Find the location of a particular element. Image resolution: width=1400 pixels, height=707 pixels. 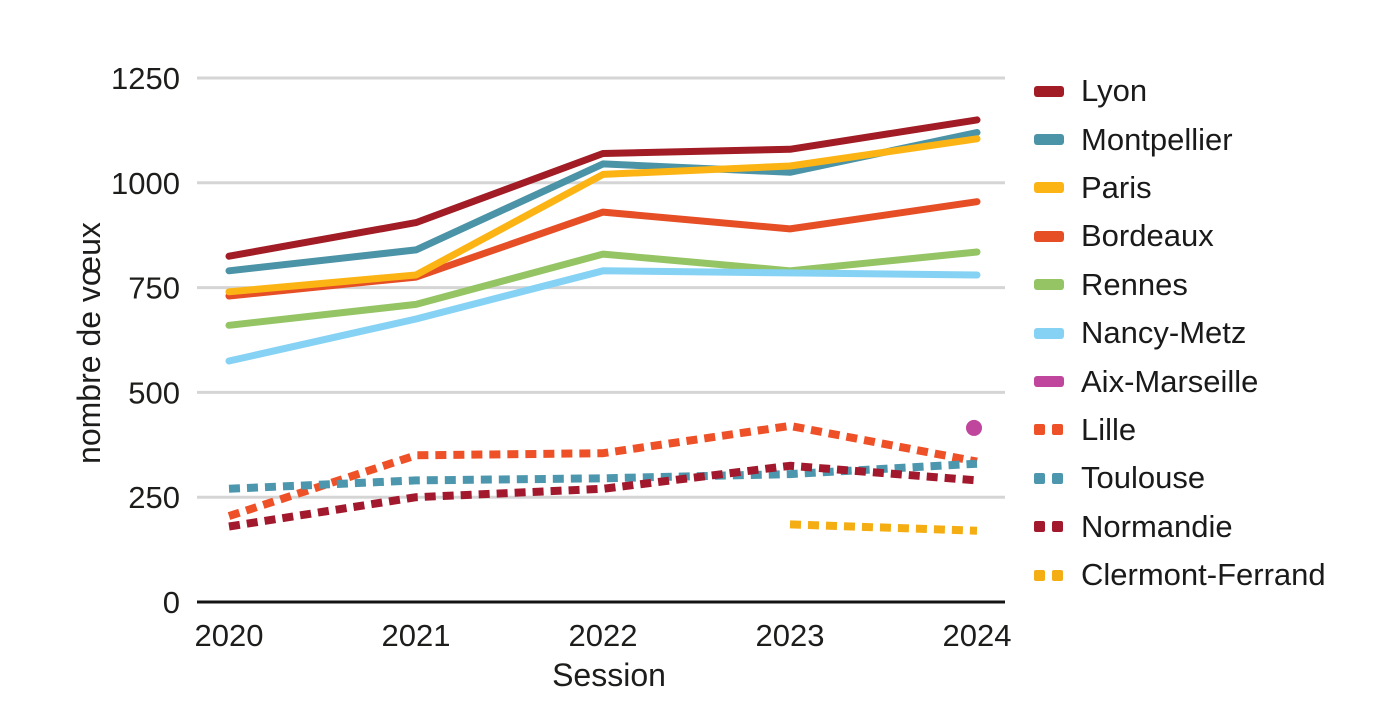

series-lyon-line is located at coordinates (603, 188).